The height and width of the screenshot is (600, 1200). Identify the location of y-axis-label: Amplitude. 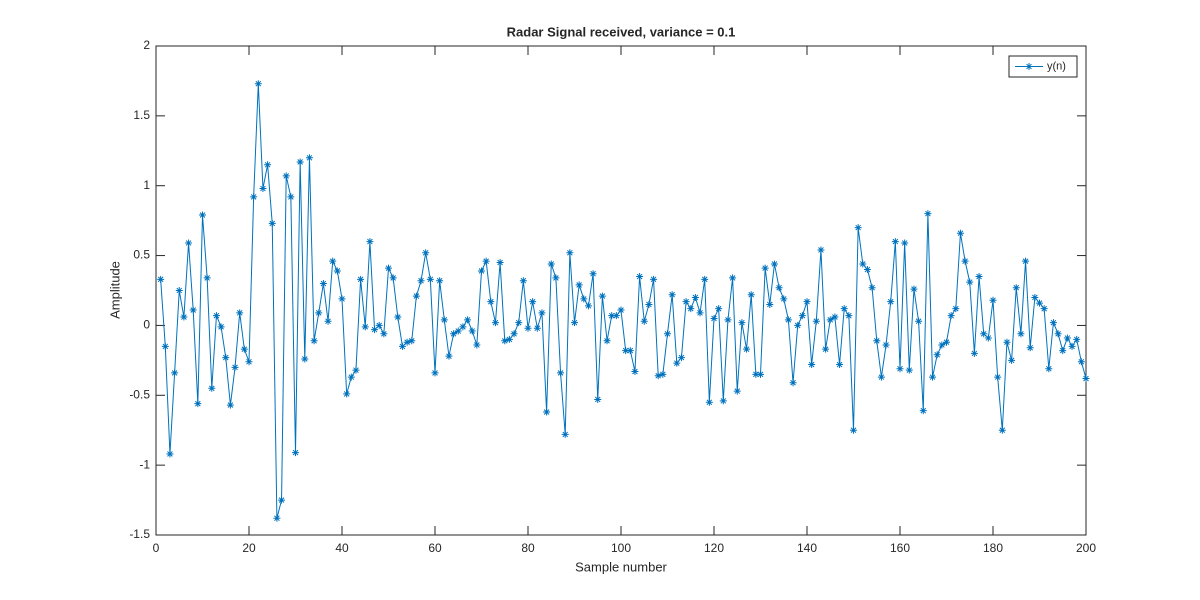
(114, 290).